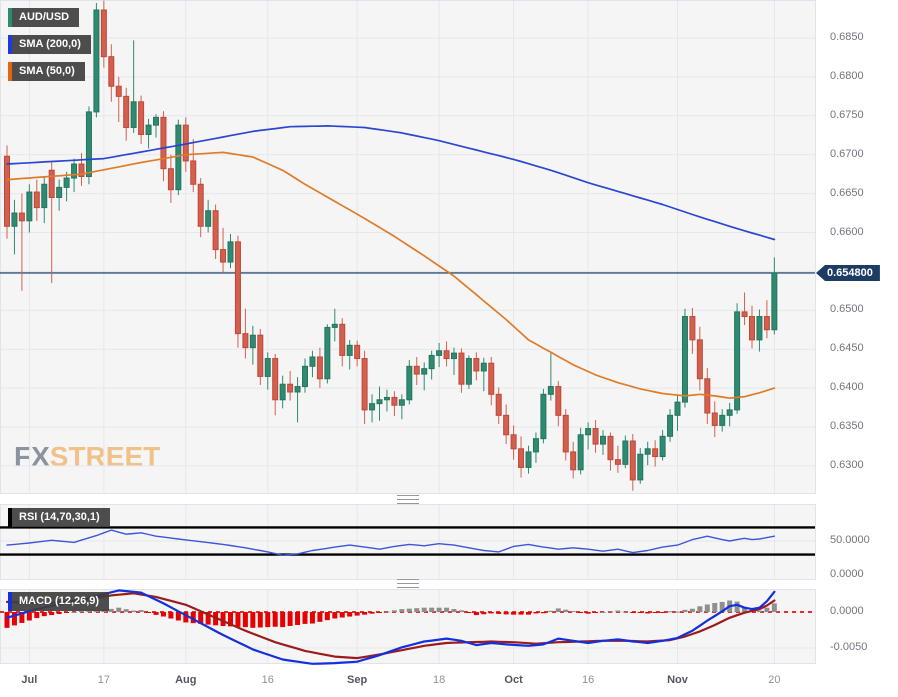 This screenshot has width=898, height=697. Describe the element at coordinates (849, 647) in the screenshot. I see `macd-axis-label: -0.0050` at that location.